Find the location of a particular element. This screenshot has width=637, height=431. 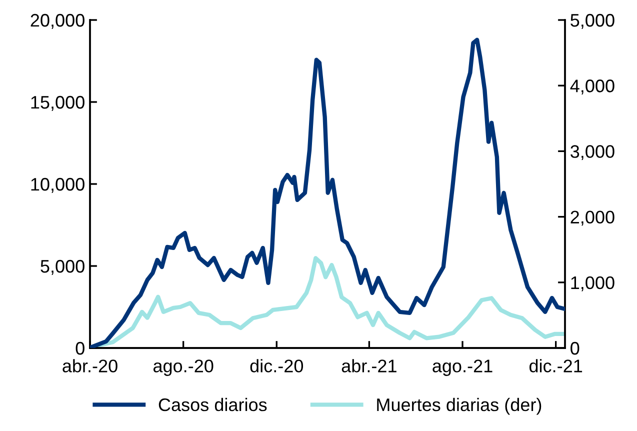

x-tick-label: dic.-20 is located at coordinates (277, 365).